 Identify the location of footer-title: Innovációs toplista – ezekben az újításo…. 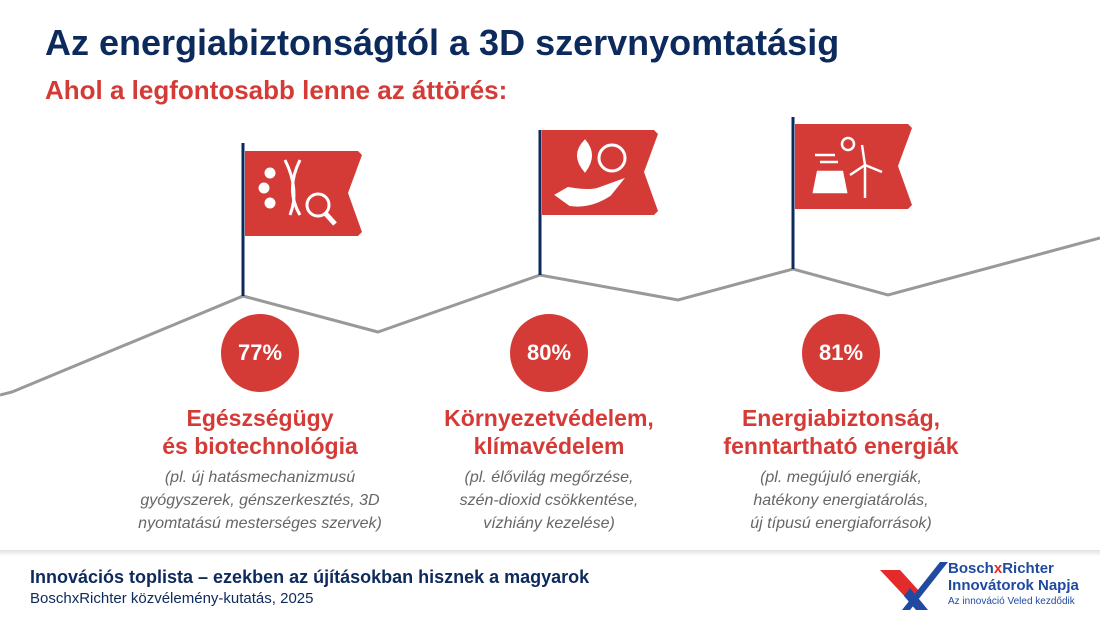
(310, 577).